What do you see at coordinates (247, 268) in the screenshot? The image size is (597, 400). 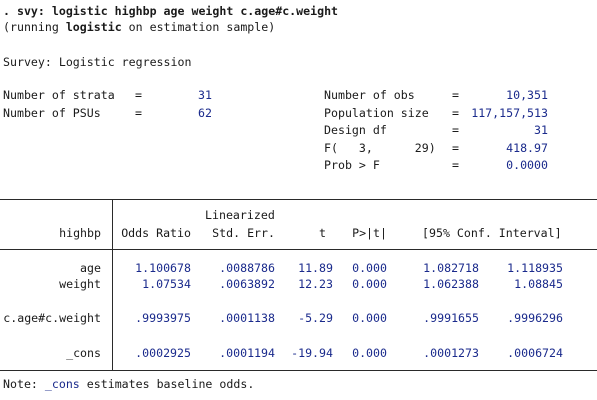 I see `row-age-se: .0088786` at bounding box center [247, 268].